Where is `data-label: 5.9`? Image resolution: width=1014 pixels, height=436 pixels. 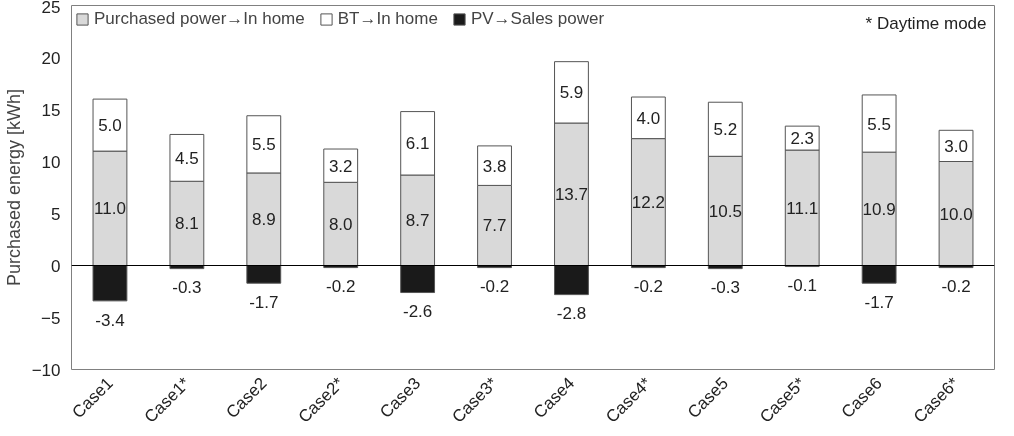 data-label: 5.9 is located at coordinates (571, 93).